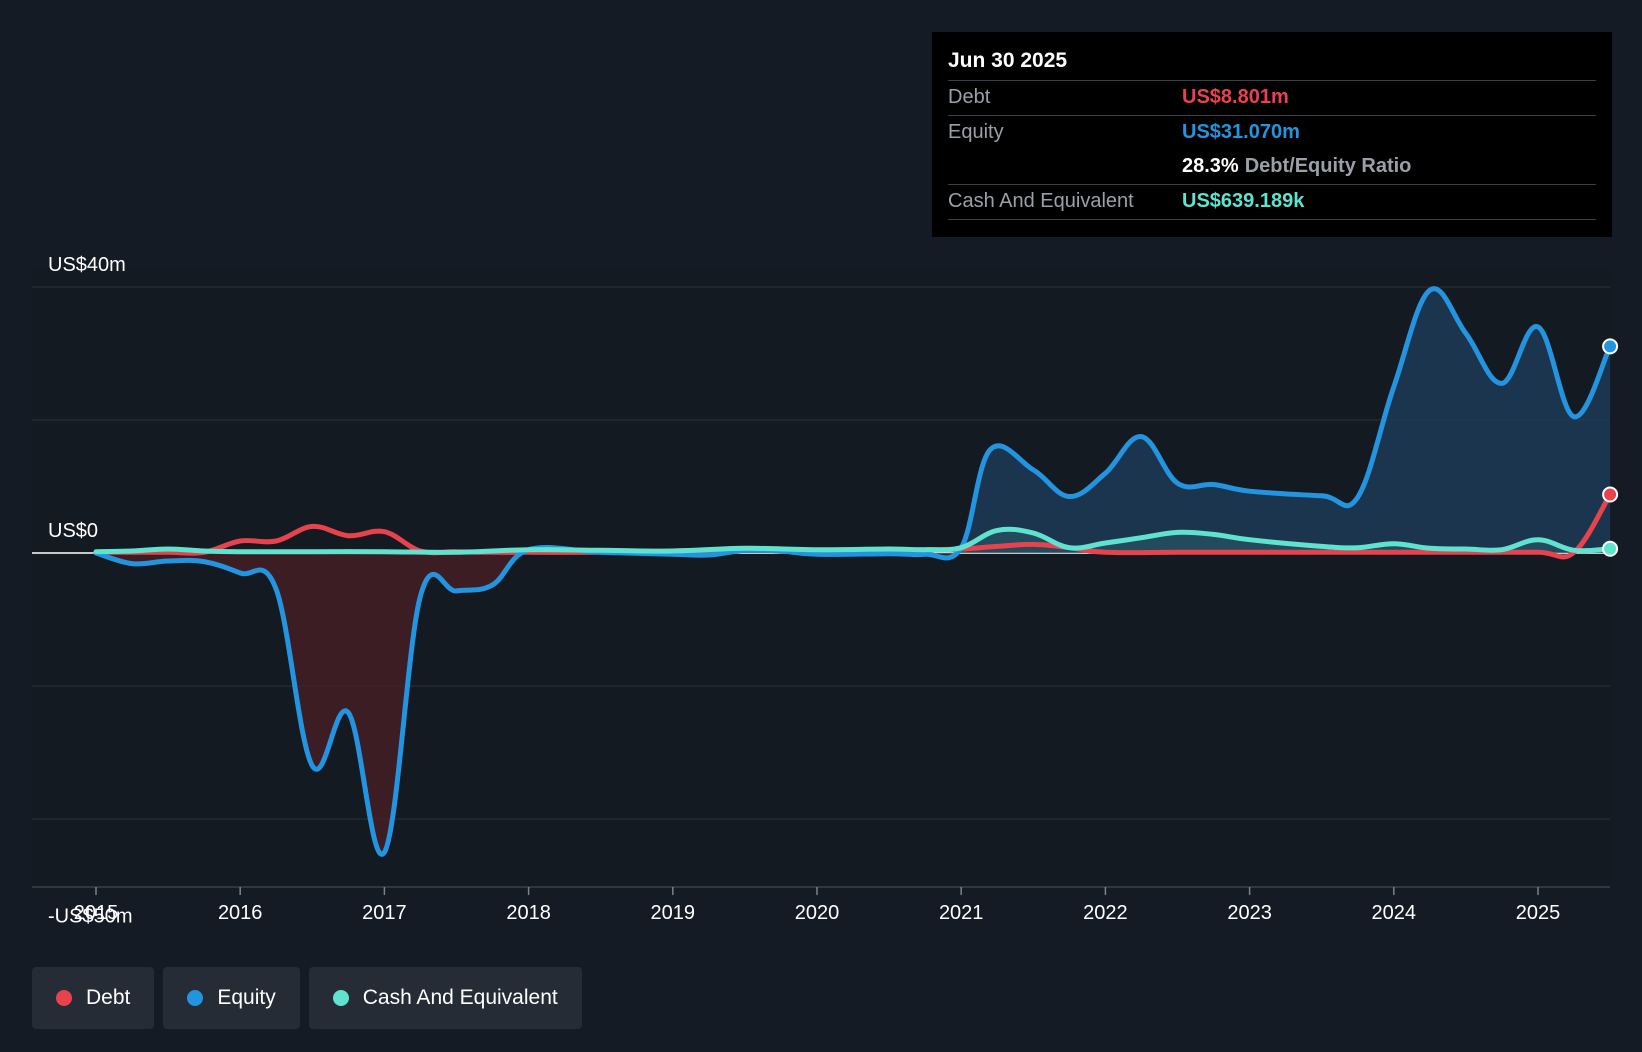 This screenshot has width=1642, height=1052. What do you see at coordinates (528, 913) in the screenshot?
I see `x-tick-label: 2018` at bounding box center [528, 913].